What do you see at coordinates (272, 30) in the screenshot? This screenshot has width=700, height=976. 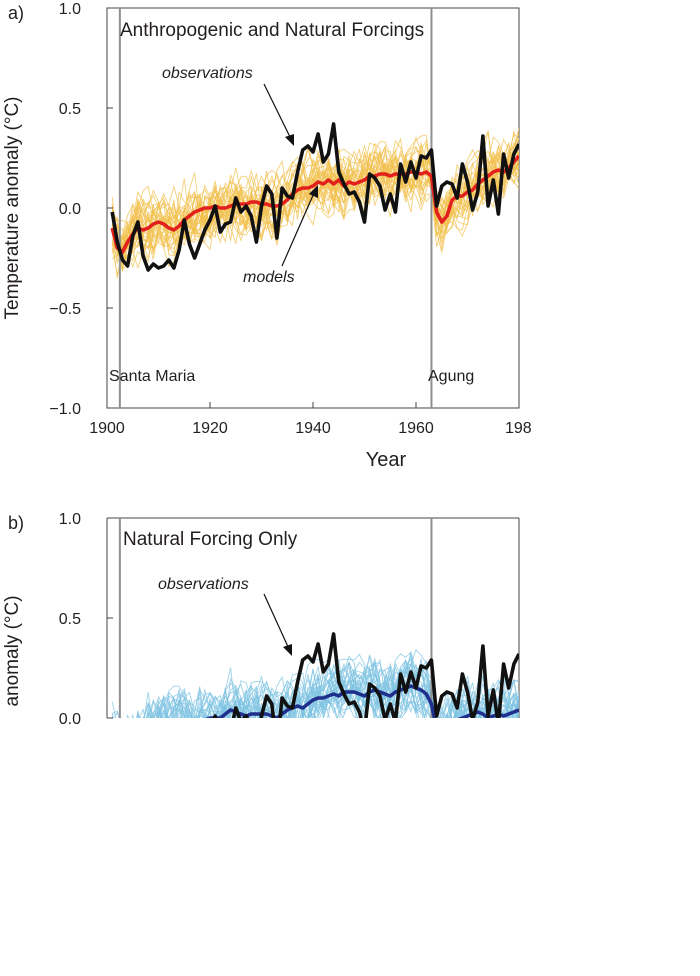 I see `panel-a-title: Anthropogenic and Natural Forcings` at bounding box center [272, 30].